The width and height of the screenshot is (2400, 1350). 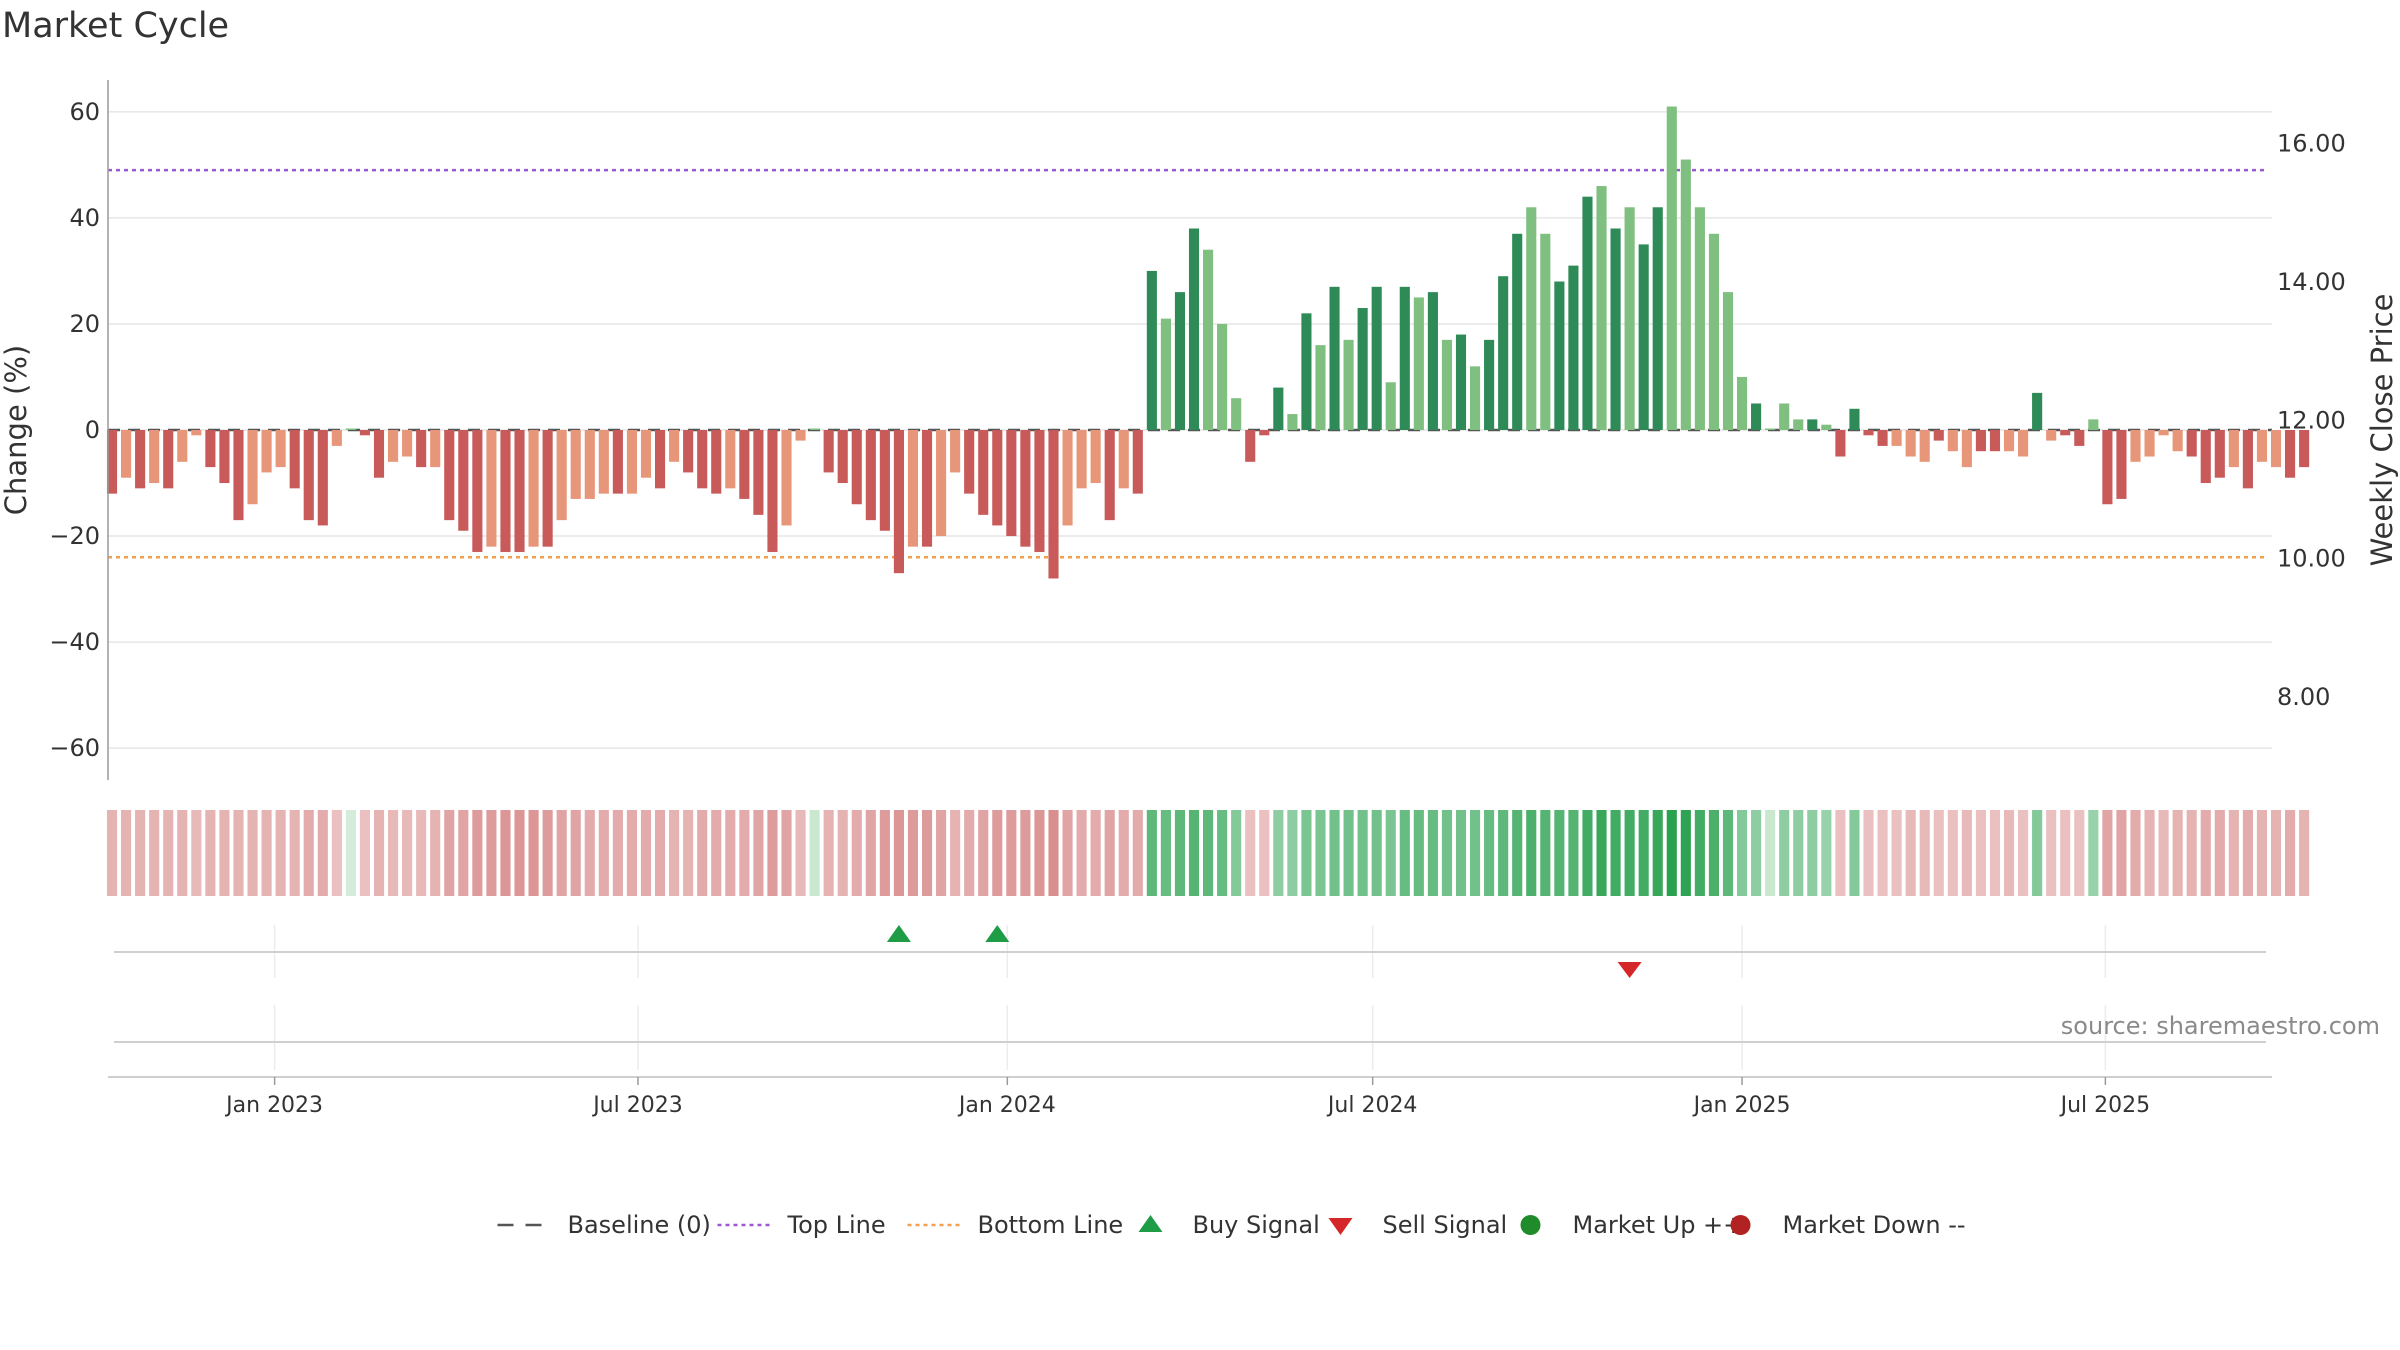 I want to click on legend-marker-triangle-up, so click(x=1150, y=1223).